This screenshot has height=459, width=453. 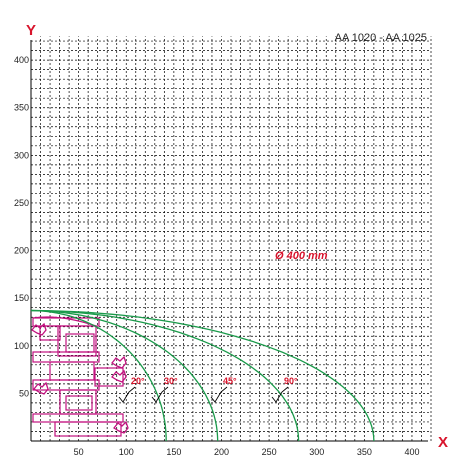 What do you see at coordinates (381, 38) in the screenshot?
I see `chart-title: AA 1020 - AA 1025` at bounding box center [381, 38].